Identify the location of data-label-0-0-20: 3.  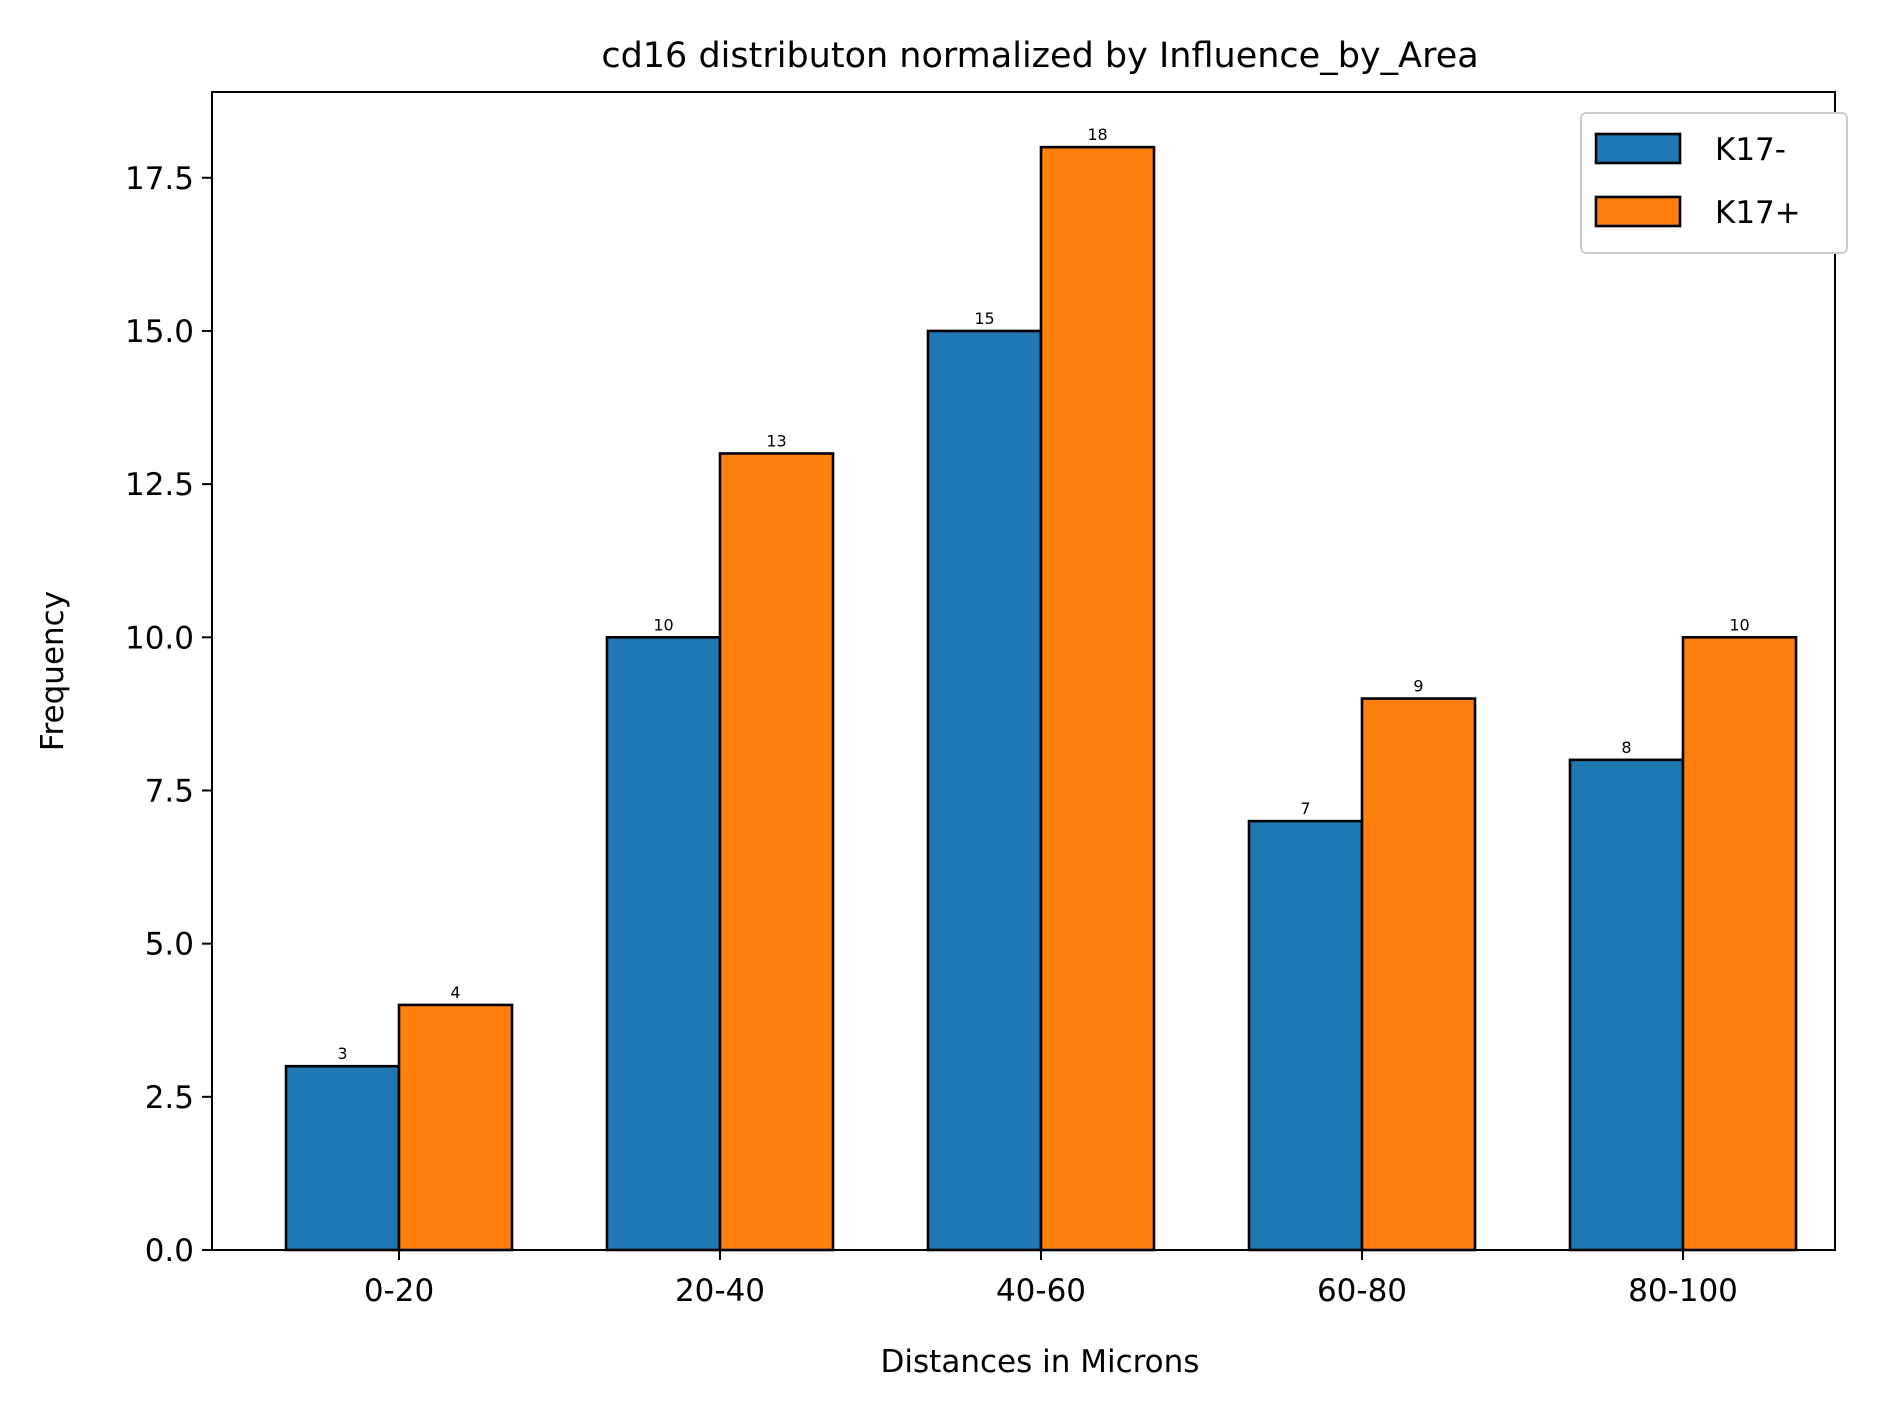
(342, 1053).